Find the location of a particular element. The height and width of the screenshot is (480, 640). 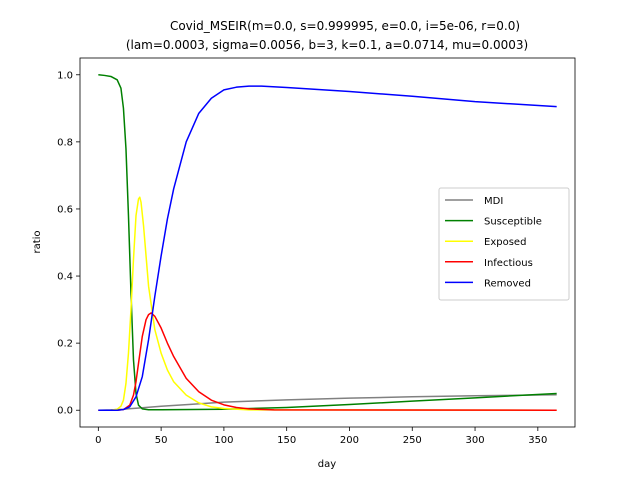

series-line-infectious is located at coordinates (327, 361).